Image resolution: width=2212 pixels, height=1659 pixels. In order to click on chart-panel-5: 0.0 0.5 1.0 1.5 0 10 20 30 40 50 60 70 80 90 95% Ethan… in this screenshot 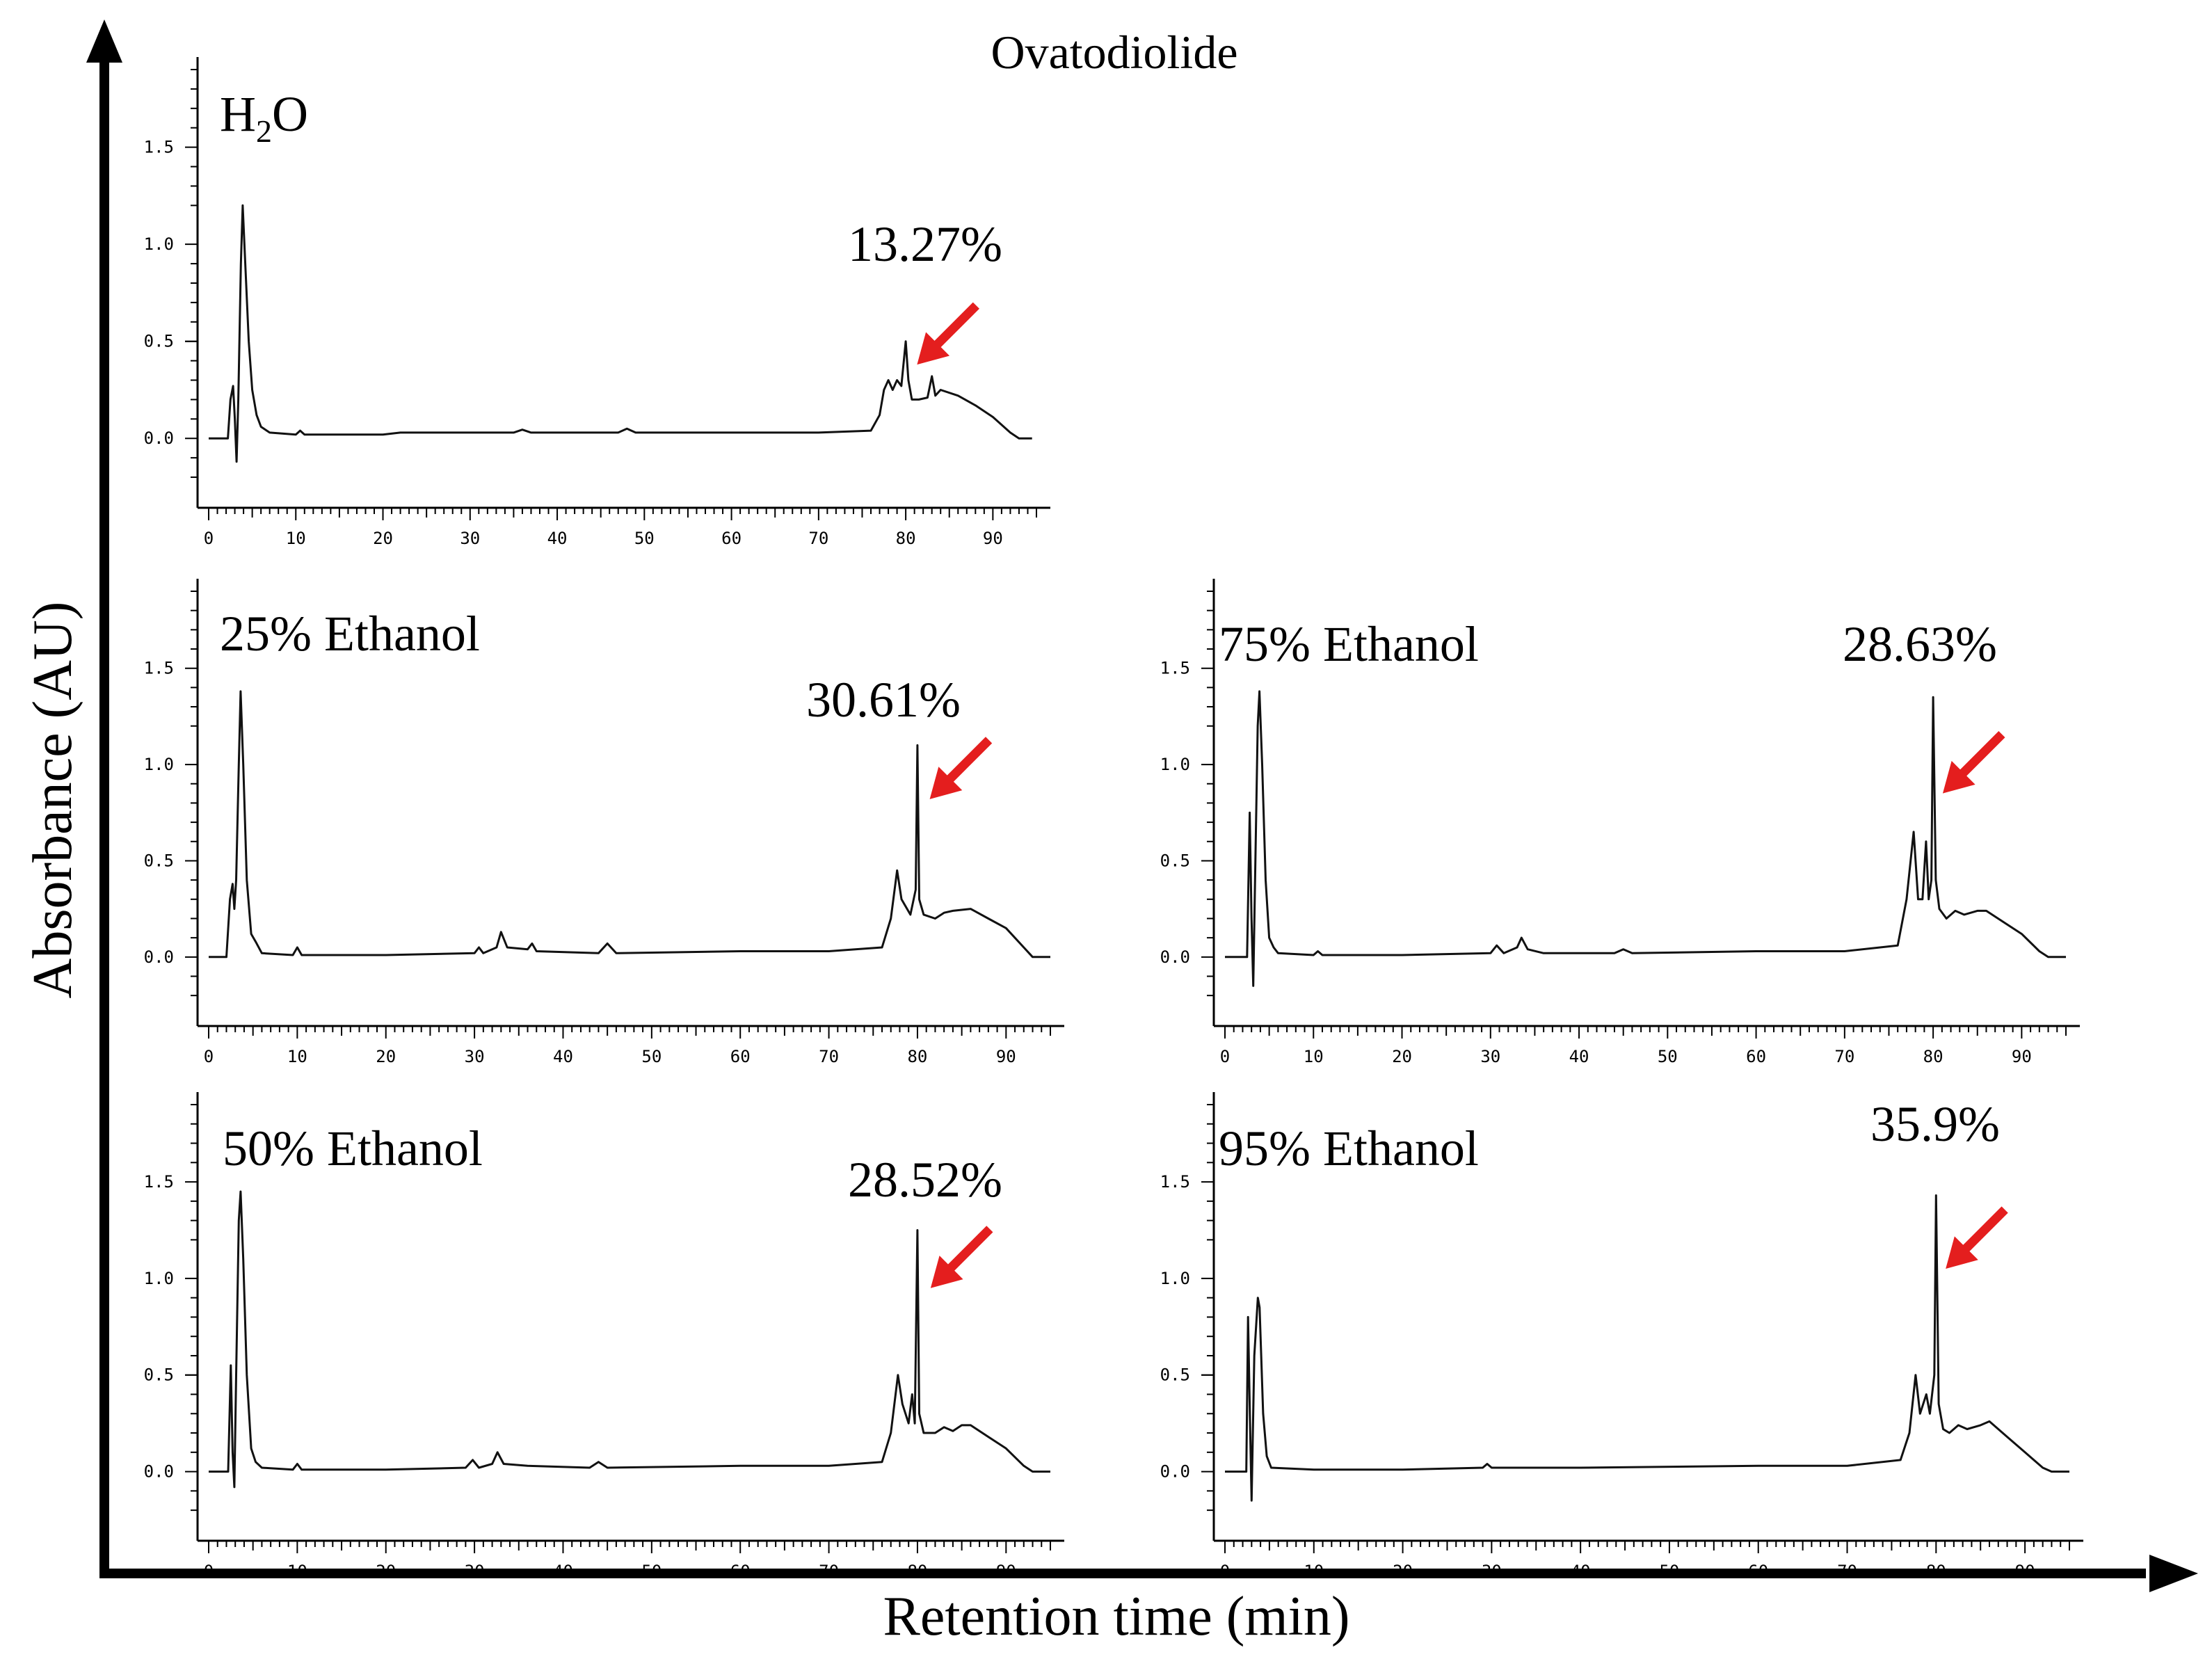, I will do `click(1621, 1336)`.